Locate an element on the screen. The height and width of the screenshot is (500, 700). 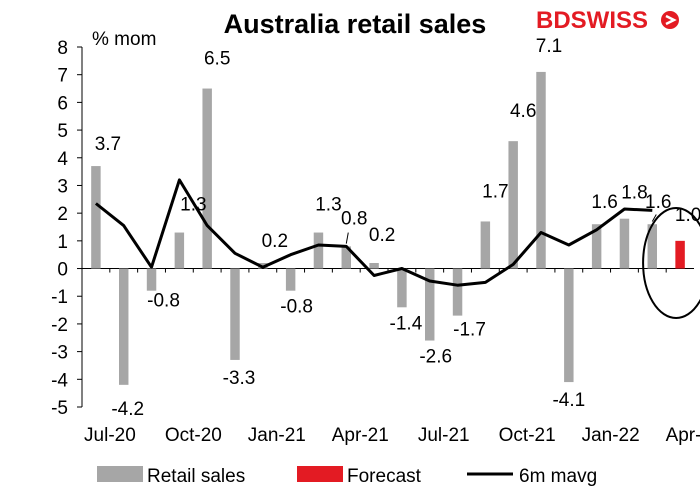
y-tick-label: -5 is located at coordinates (59, 408).